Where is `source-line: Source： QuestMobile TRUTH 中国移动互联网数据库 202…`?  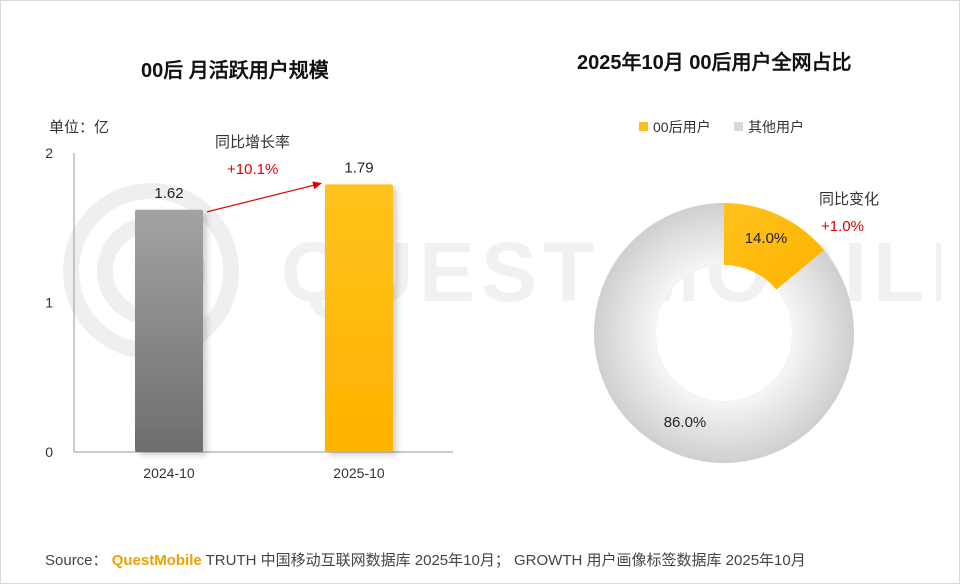 source-line: Source： QuestMobile TRUTH 中国移动互联网数据库 202… is located at coordinates (425, 559).